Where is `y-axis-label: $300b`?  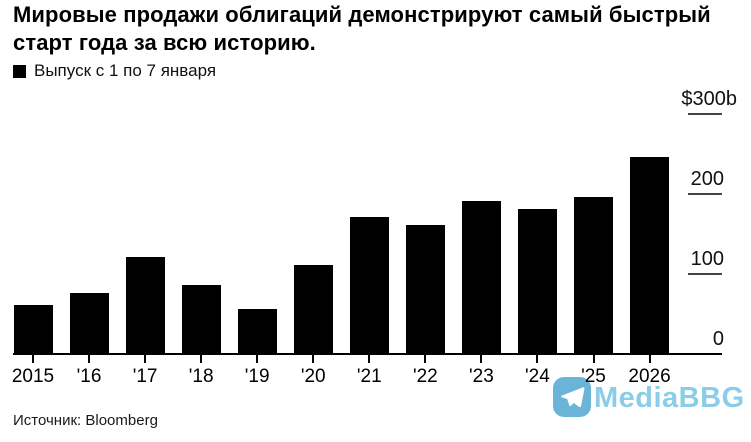 y-axis-label: $300b is located at coordinates (709, 99).